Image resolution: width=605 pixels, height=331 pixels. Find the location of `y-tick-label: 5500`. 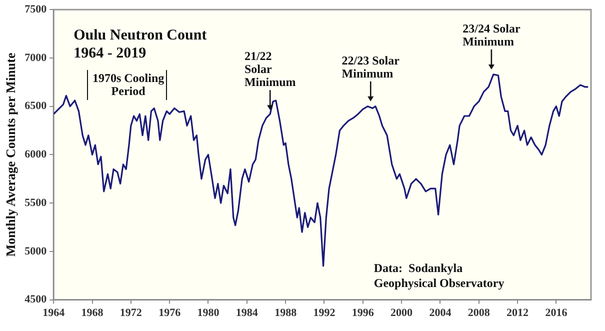

y-tick-label: 5500 is located at coordinates (36, 202).